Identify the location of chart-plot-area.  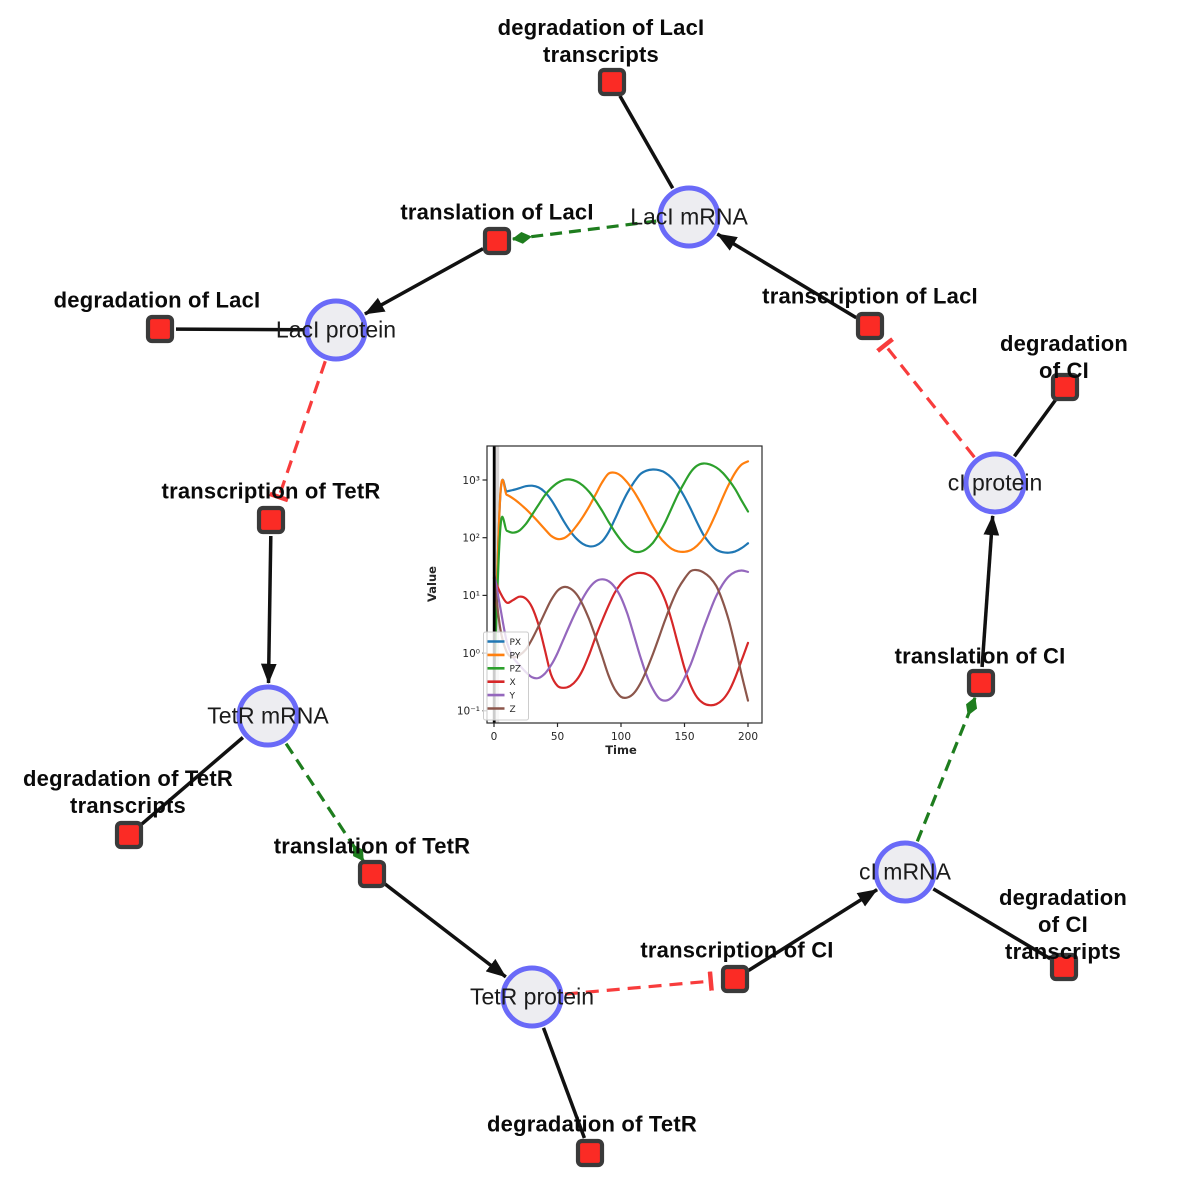
(624, 584).